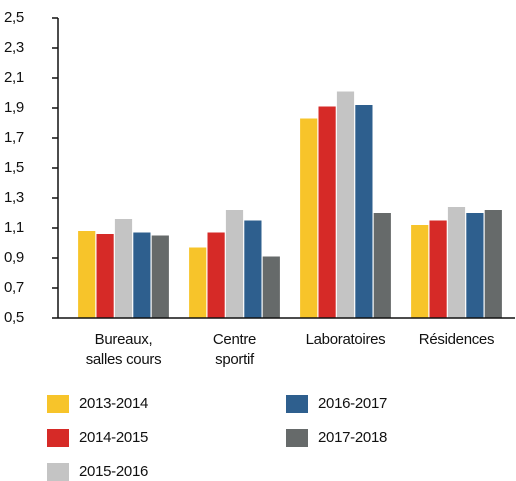 This screenshot has height=481, width=516. I want to click on y-tick-label: 1,5, so click(14, 167).